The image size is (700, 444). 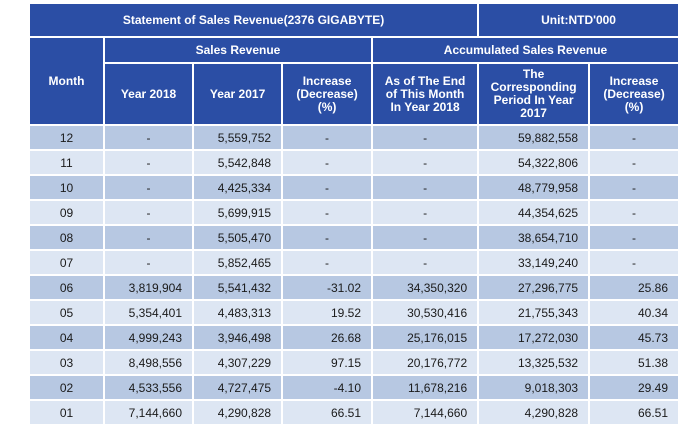 I want to click on cell-acc-2018: 20,176,772, so click(x=425, y=362).